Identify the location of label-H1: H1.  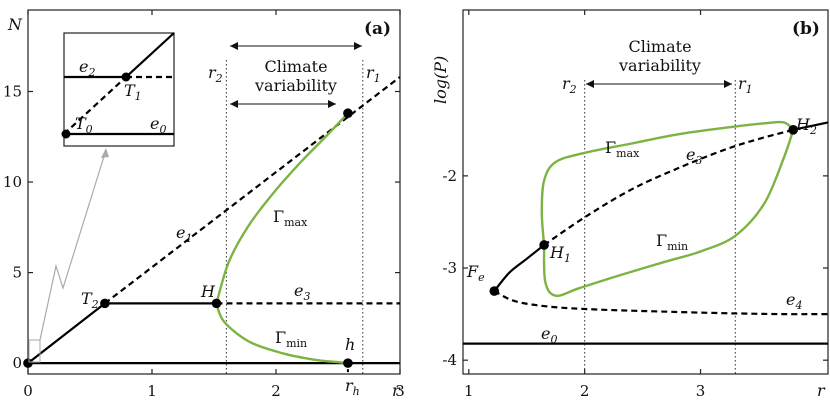
(560, 254).